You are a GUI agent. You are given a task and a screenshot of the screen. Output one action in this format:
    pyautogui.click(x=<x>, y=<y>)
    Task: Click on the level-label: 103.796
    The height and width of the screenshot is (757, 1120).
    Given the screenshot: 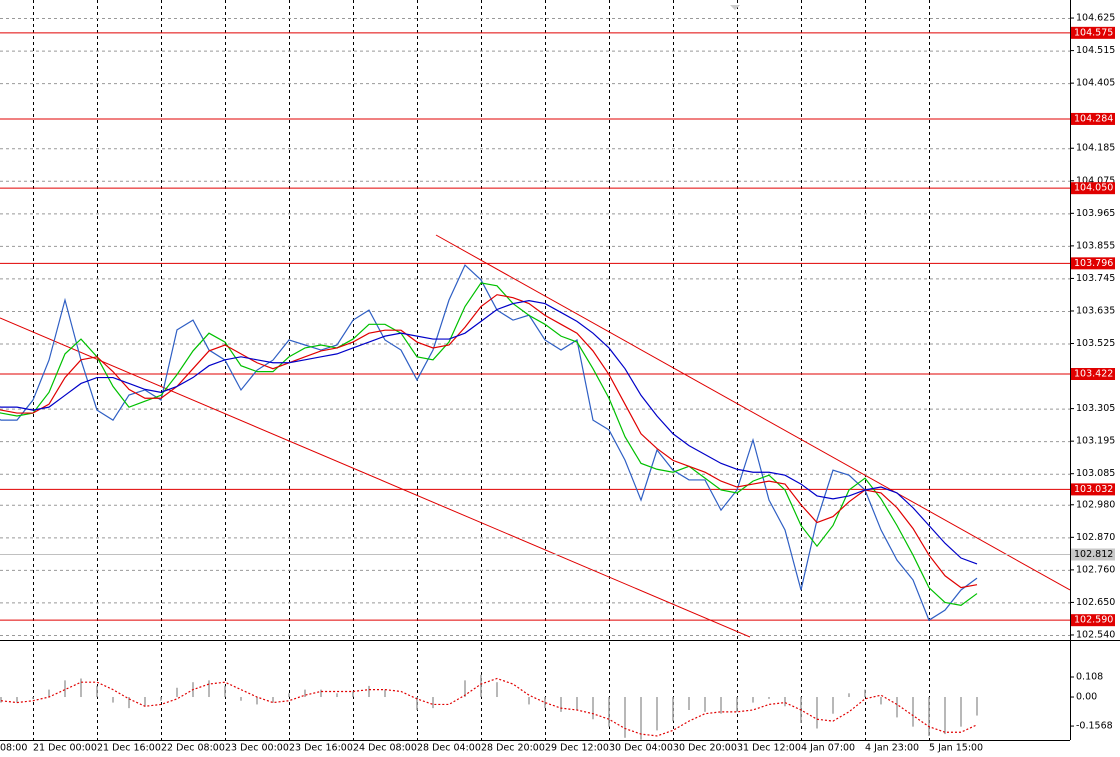 What is the action you would take?
    pyautogui.click(x=1093, y=263)
    